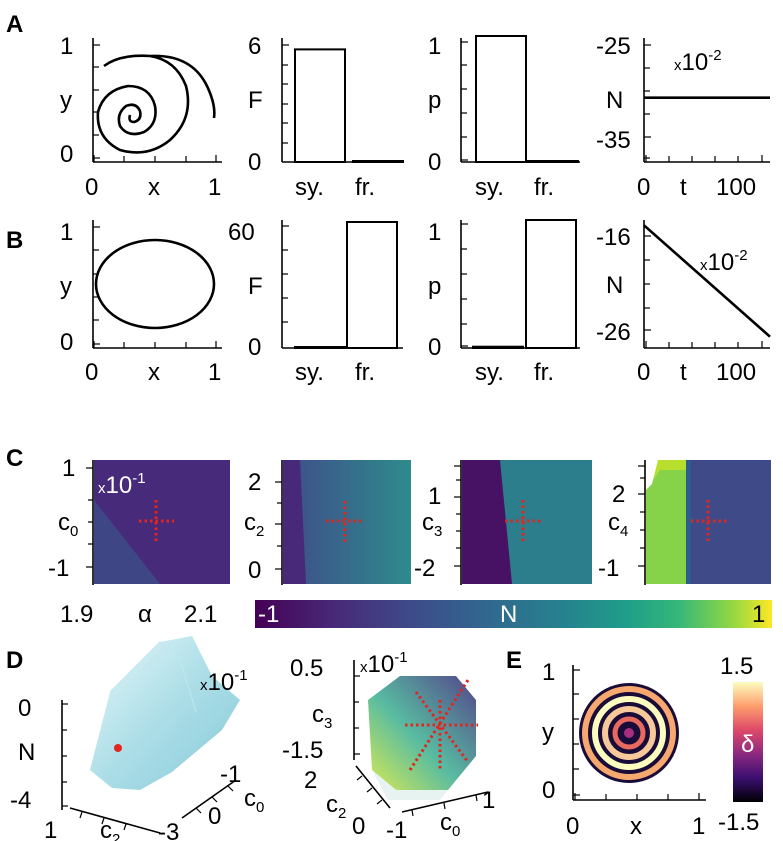  I want to click on D-surface-c0-tick-0: 0, so click(214, 816).